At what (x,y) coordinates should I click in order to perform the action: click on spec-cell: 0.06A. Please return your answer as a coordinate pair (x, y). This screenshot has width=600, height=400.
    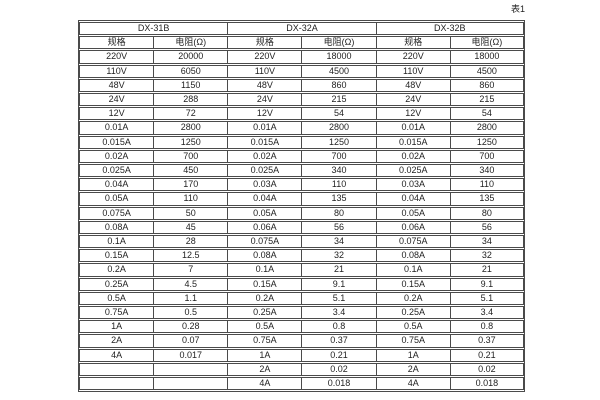
    Looking at the image, I should click on (264, 227).